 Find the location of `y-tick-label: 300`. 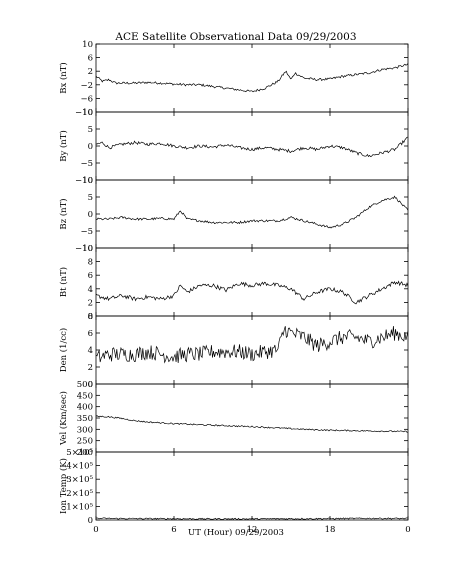

y-tick-label: 300 is located at coordinates (85, 430).